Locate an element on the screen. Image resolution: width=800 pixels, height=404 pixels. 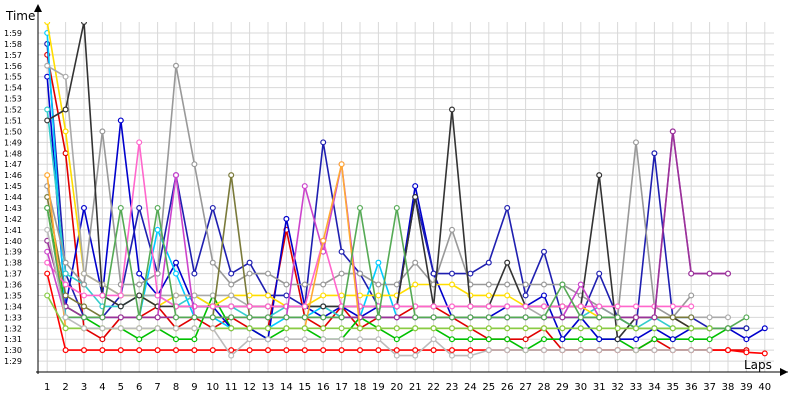
x-tick-label: 37 is located at coordinates (709, 387).